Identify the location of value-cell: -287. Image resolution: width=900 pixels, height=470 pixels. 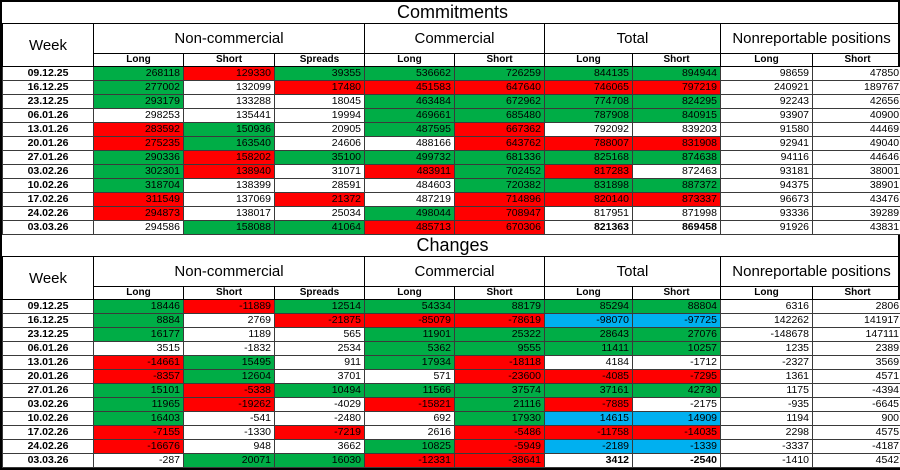
(139, 461).